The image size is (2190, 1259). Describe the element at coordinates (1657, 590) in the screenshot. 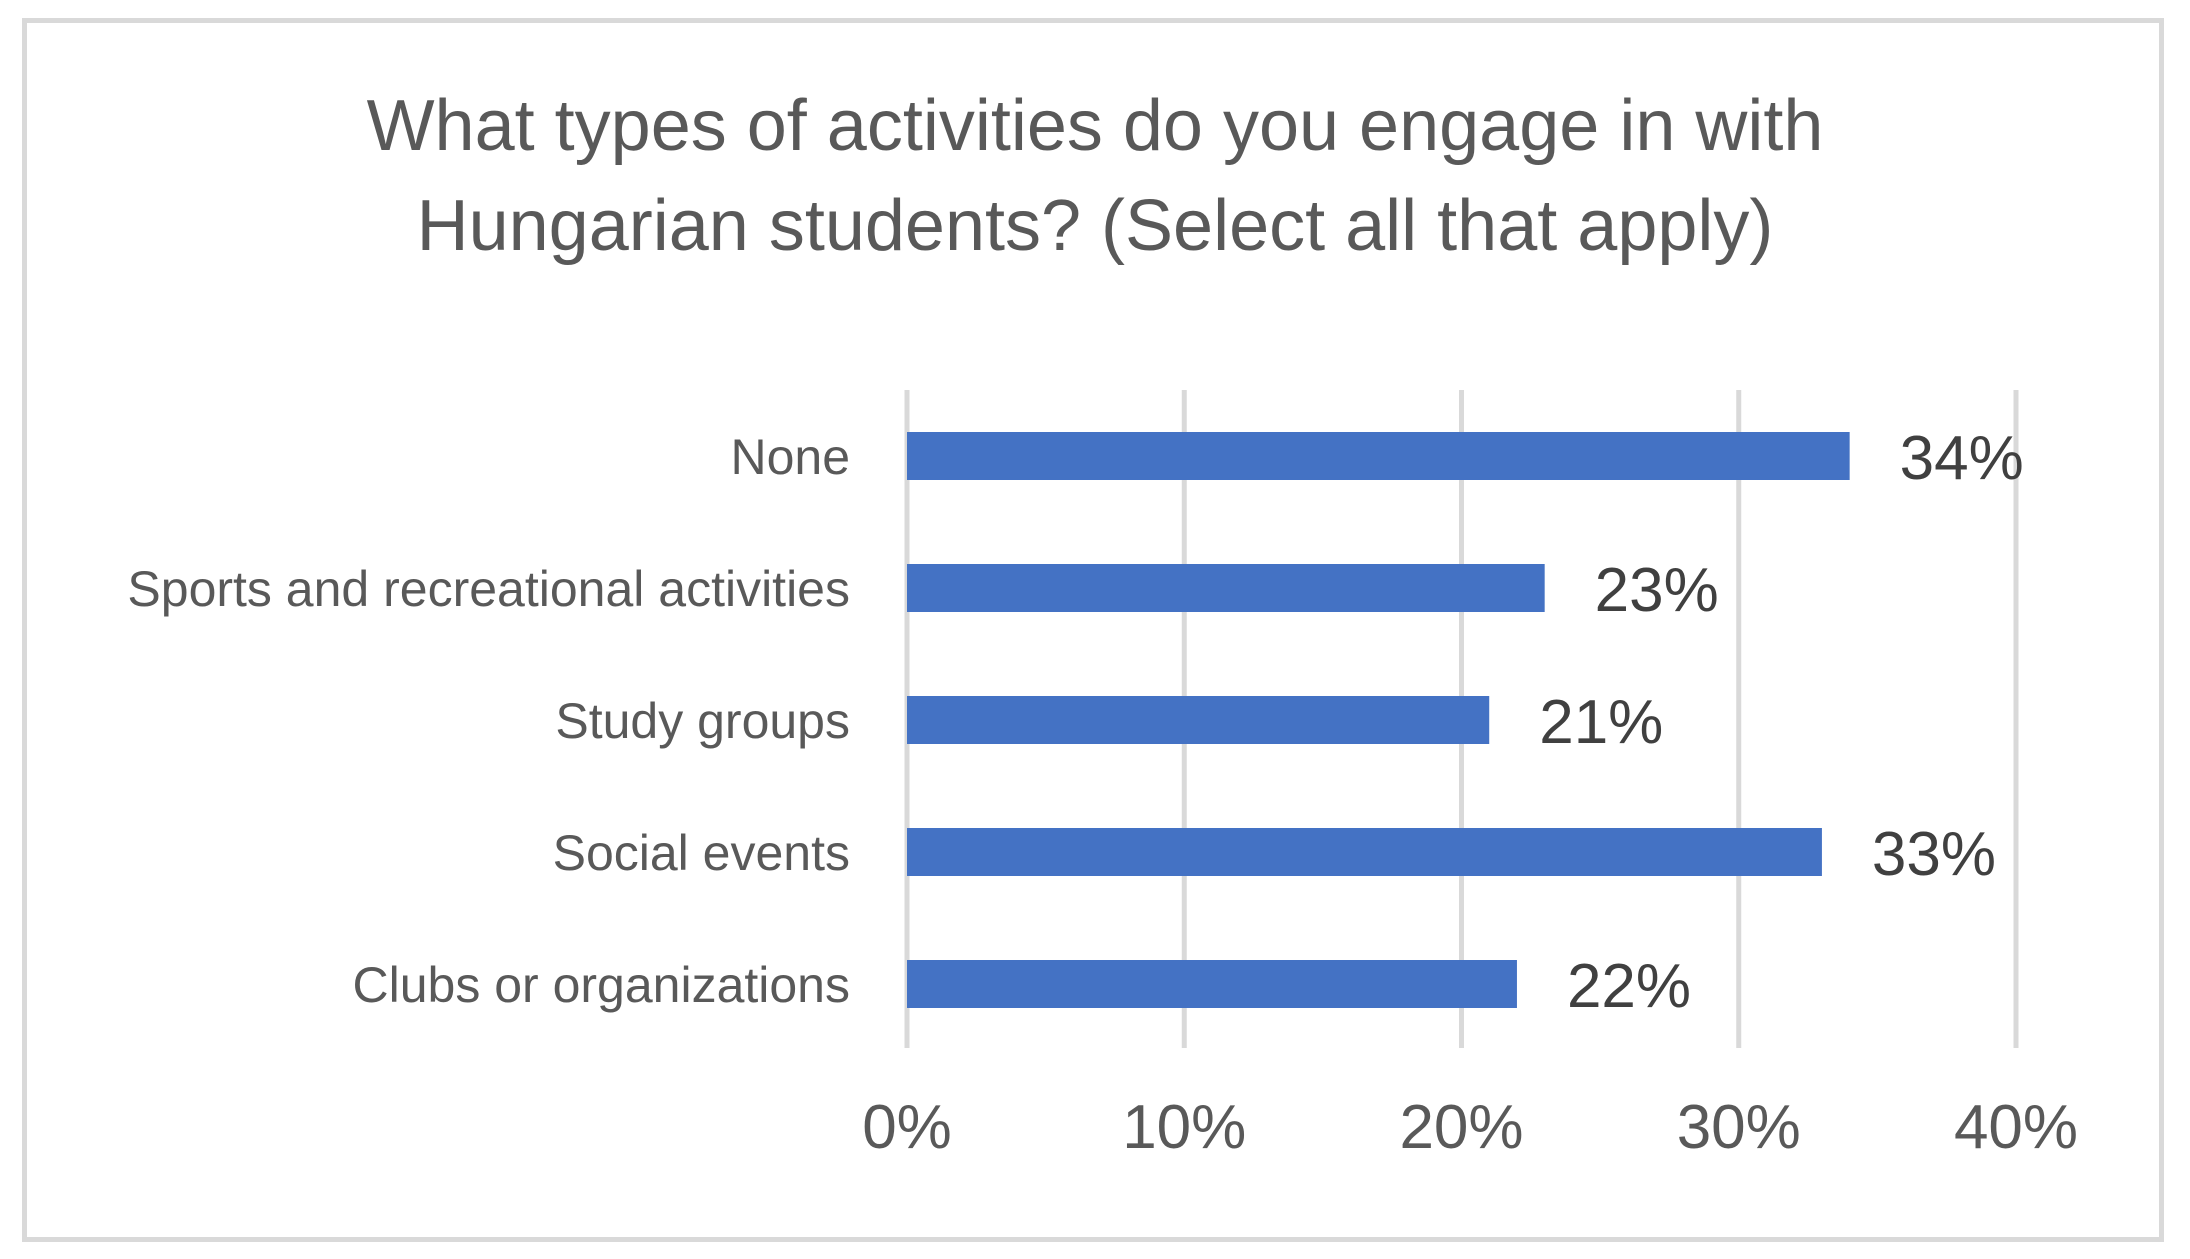

I see `data-label: 23%` at that location.